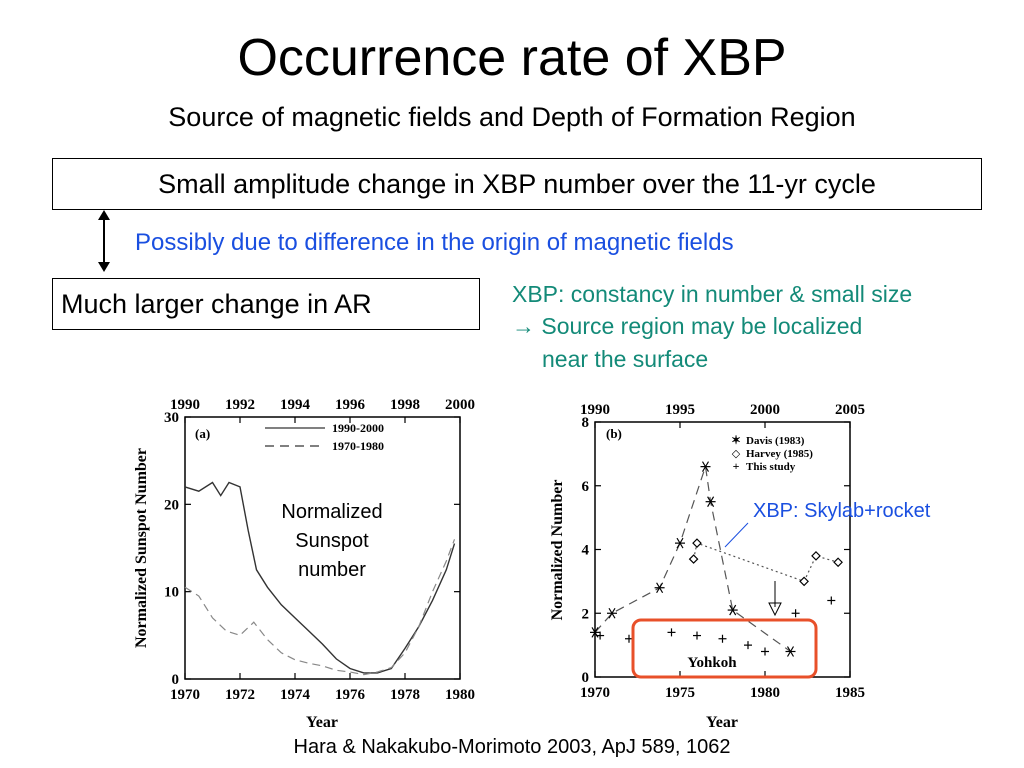  What do you see at coordinates (775, 441) in the screenshot?
I see `legend-davis: Davis (1983)` at bounding box center [775, 441].